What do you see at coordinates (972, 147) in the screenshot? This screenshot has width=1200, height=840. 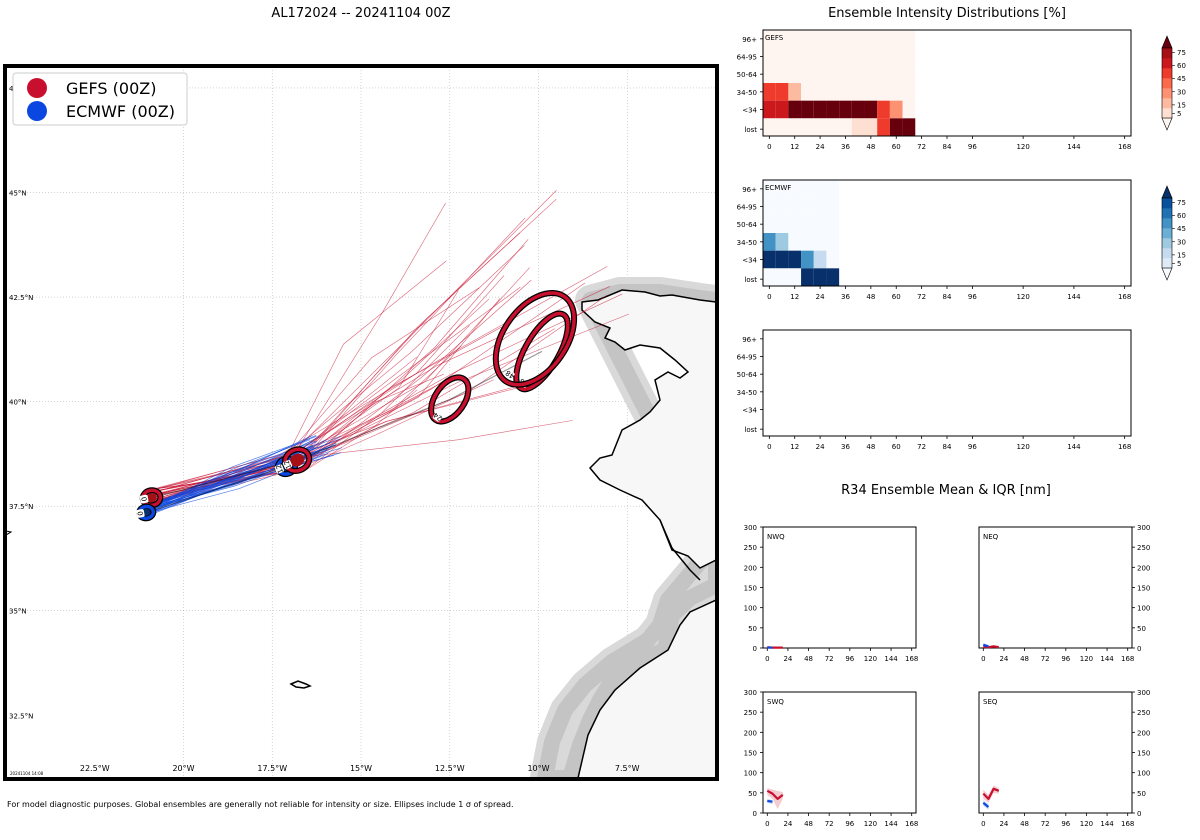 I see `hour-tick-label: 96` at bounding box center [972, 147].